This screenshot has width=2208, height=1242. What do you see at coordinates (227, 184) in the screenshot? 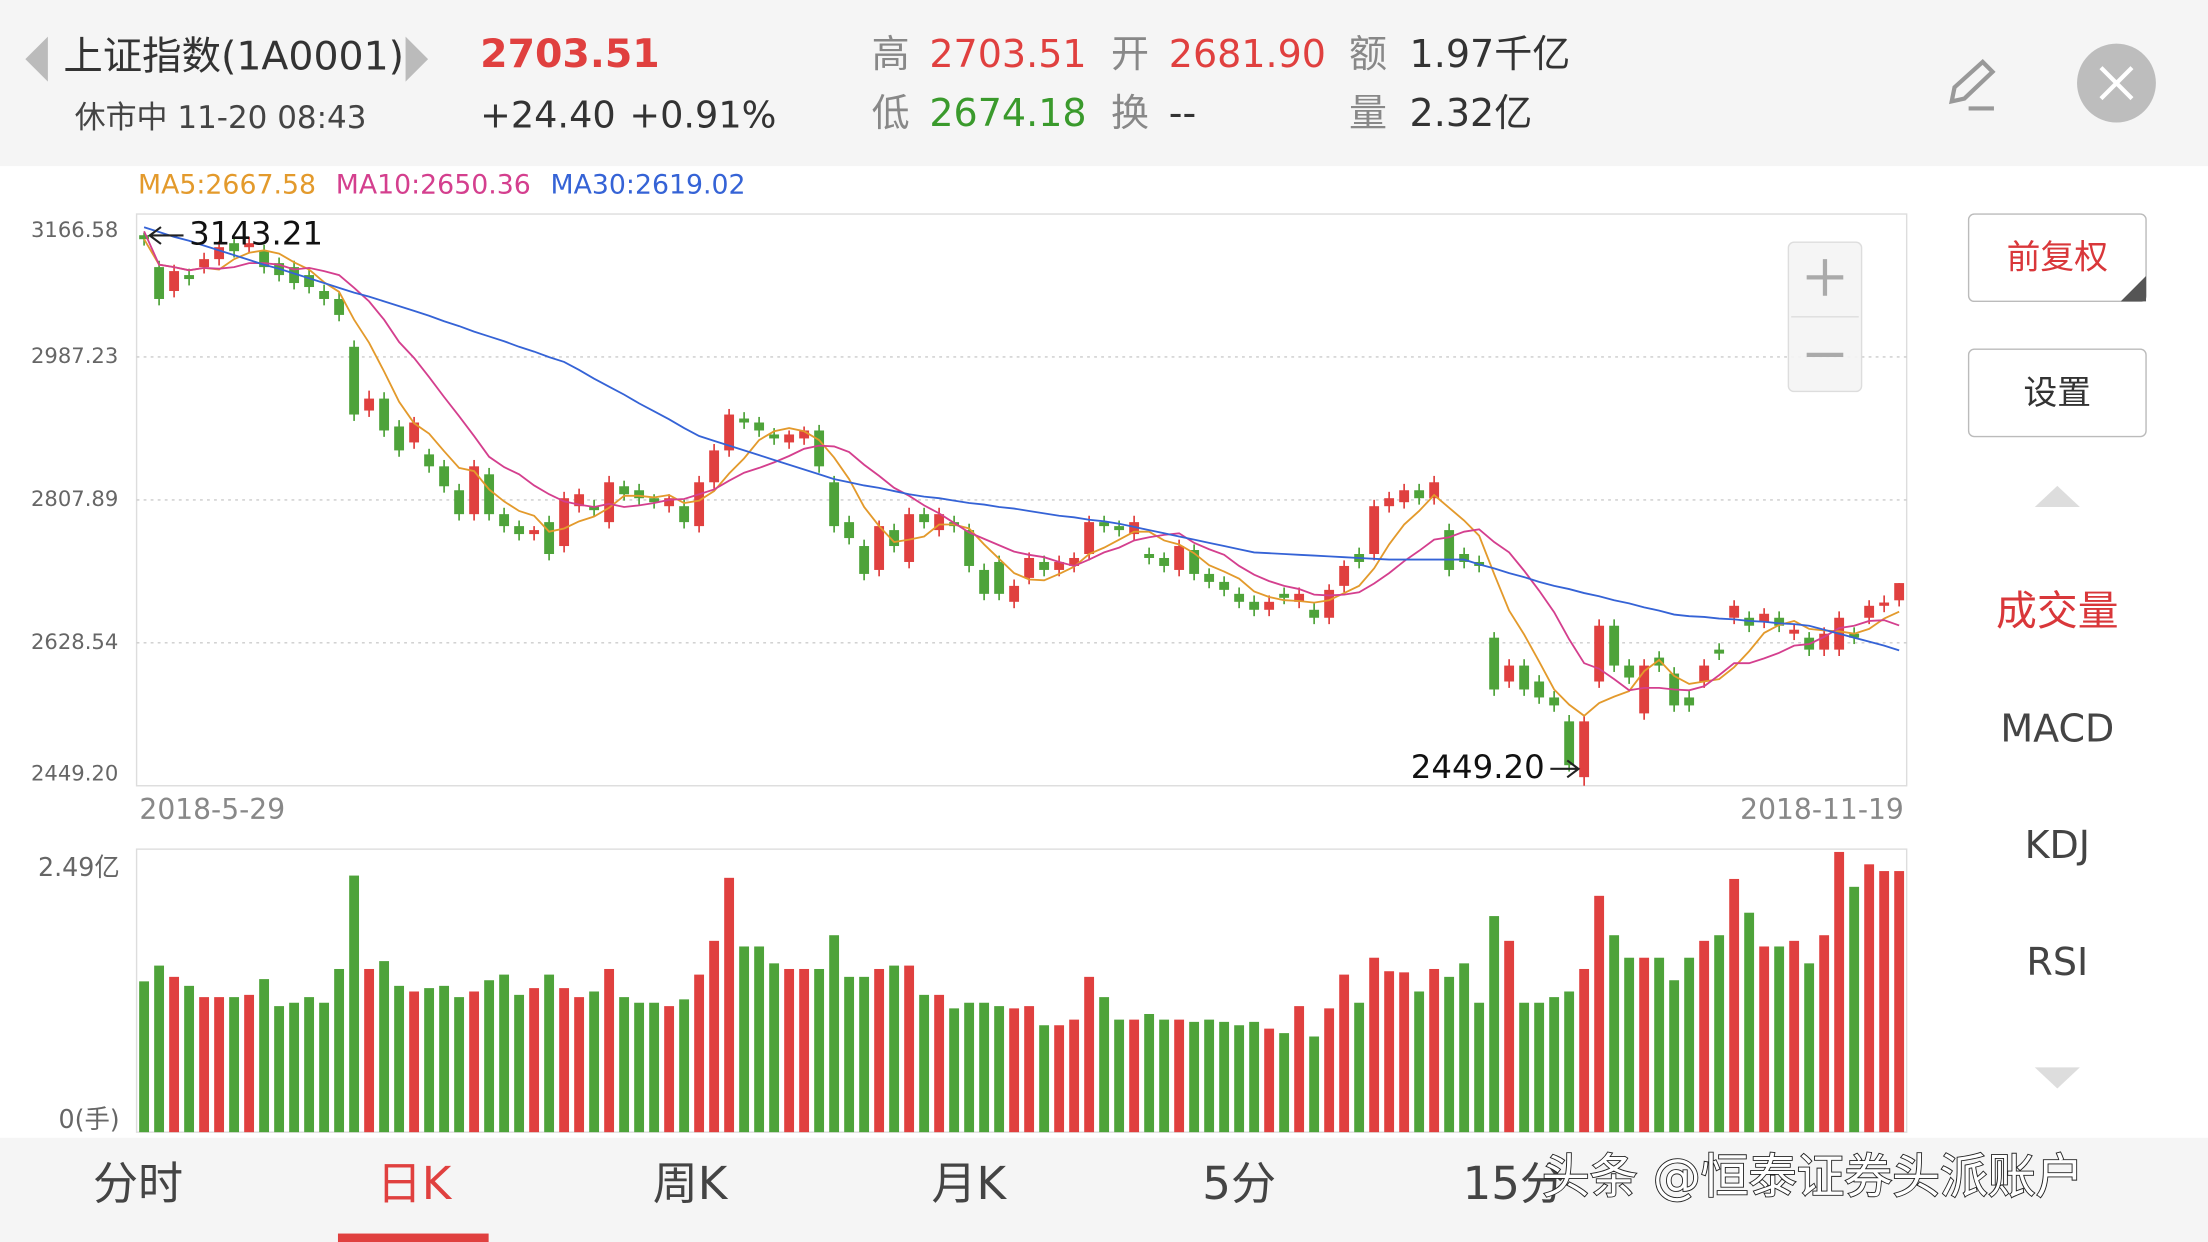
I see `legend-entry: MA5:2667.58` at bounding box center [227, 184].